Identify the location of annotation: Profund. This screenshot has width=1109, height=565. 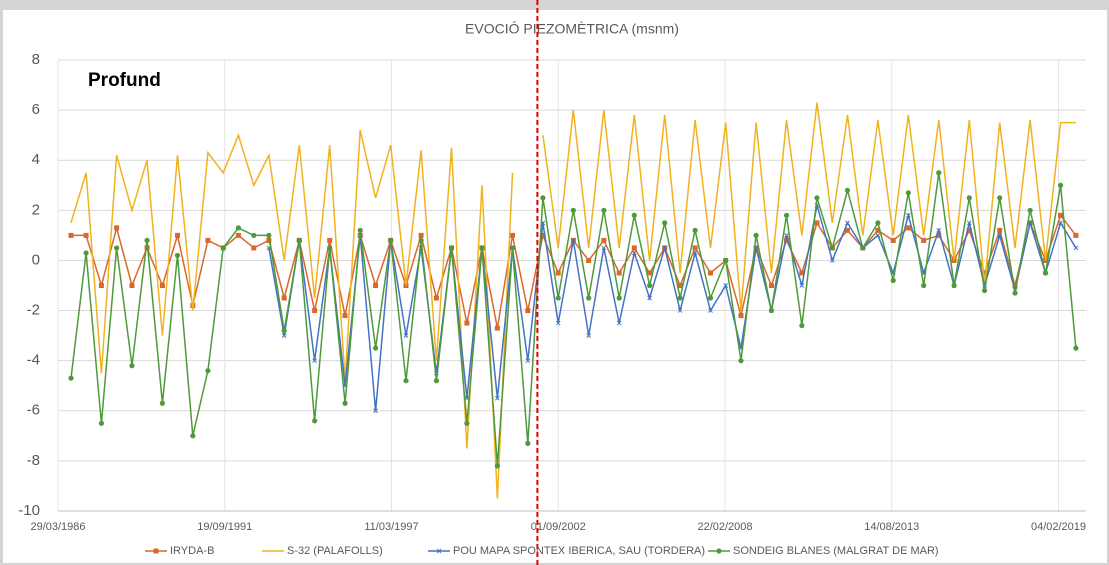
(124, 80).